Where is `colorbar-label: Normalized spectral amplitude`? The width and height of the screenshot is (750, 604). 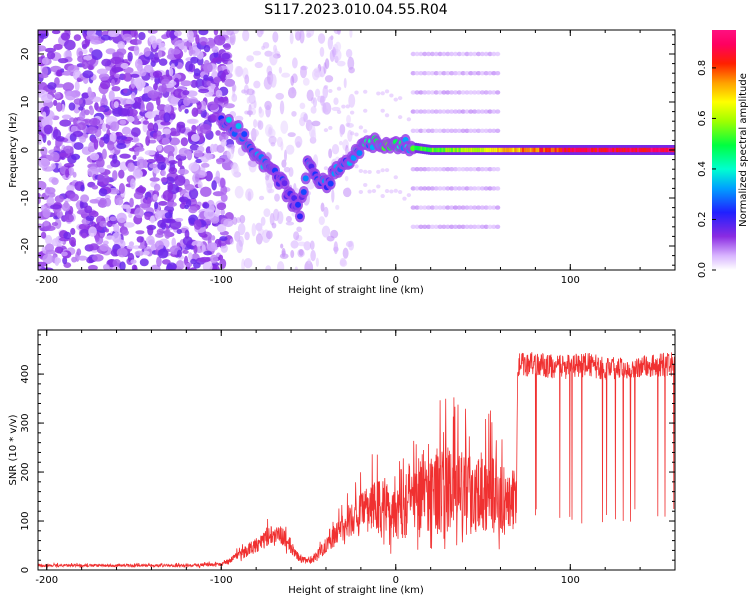
colorbar-label: Normalized spectral amplitude is located at coordinates (743, 150).